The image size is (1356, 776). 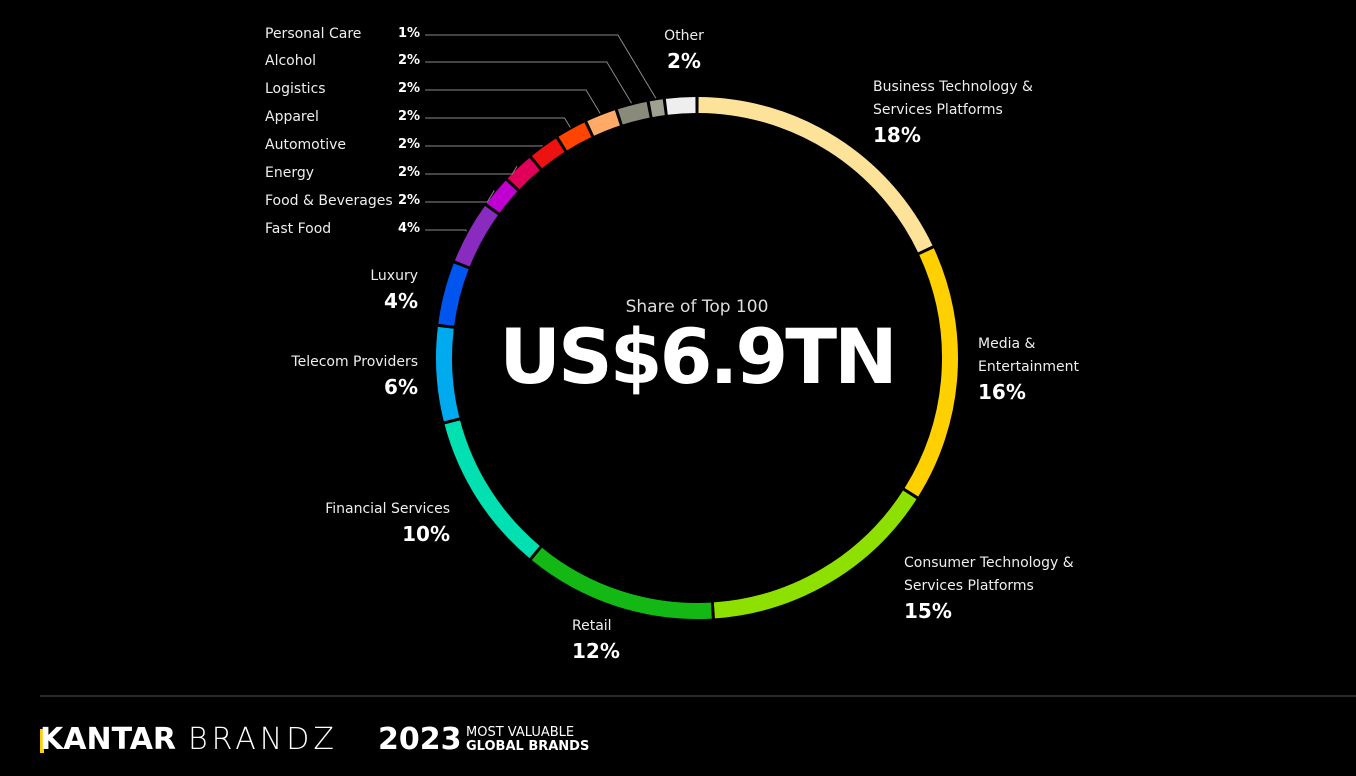 I want to click on category-label: Food & Beverages, so click(x=329, y=201).